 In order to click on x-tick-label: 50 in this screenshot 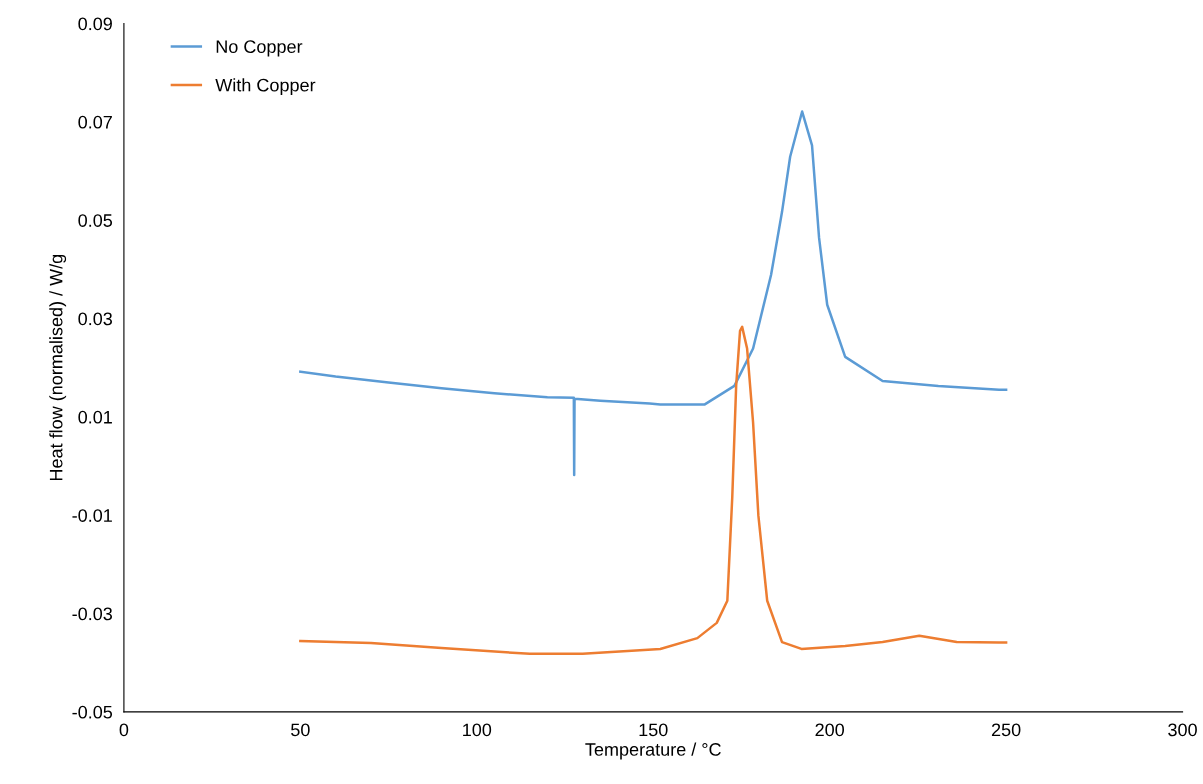, I will do `click(300, 730)`.